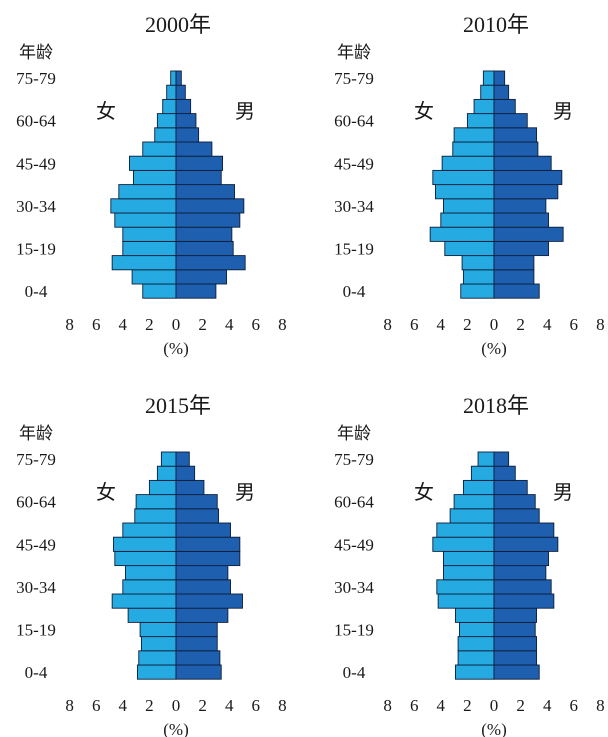 The image size is (608, 737). What do you see at coordinates (178, 24) in the screenshot?
I see `chart-title: 2000年` at bounding box center [178, 24].